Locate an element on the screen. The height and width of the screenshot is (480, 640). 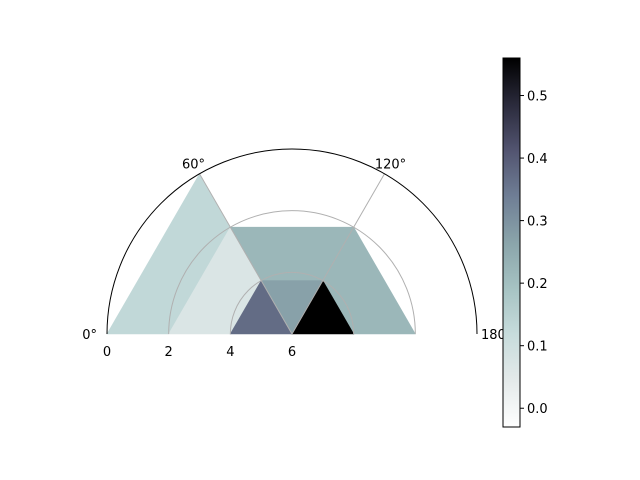
colorbar-ticks: 0.0 0.1 0.2 0.3 0.4 0.5 is located at coordinates (534, 253).